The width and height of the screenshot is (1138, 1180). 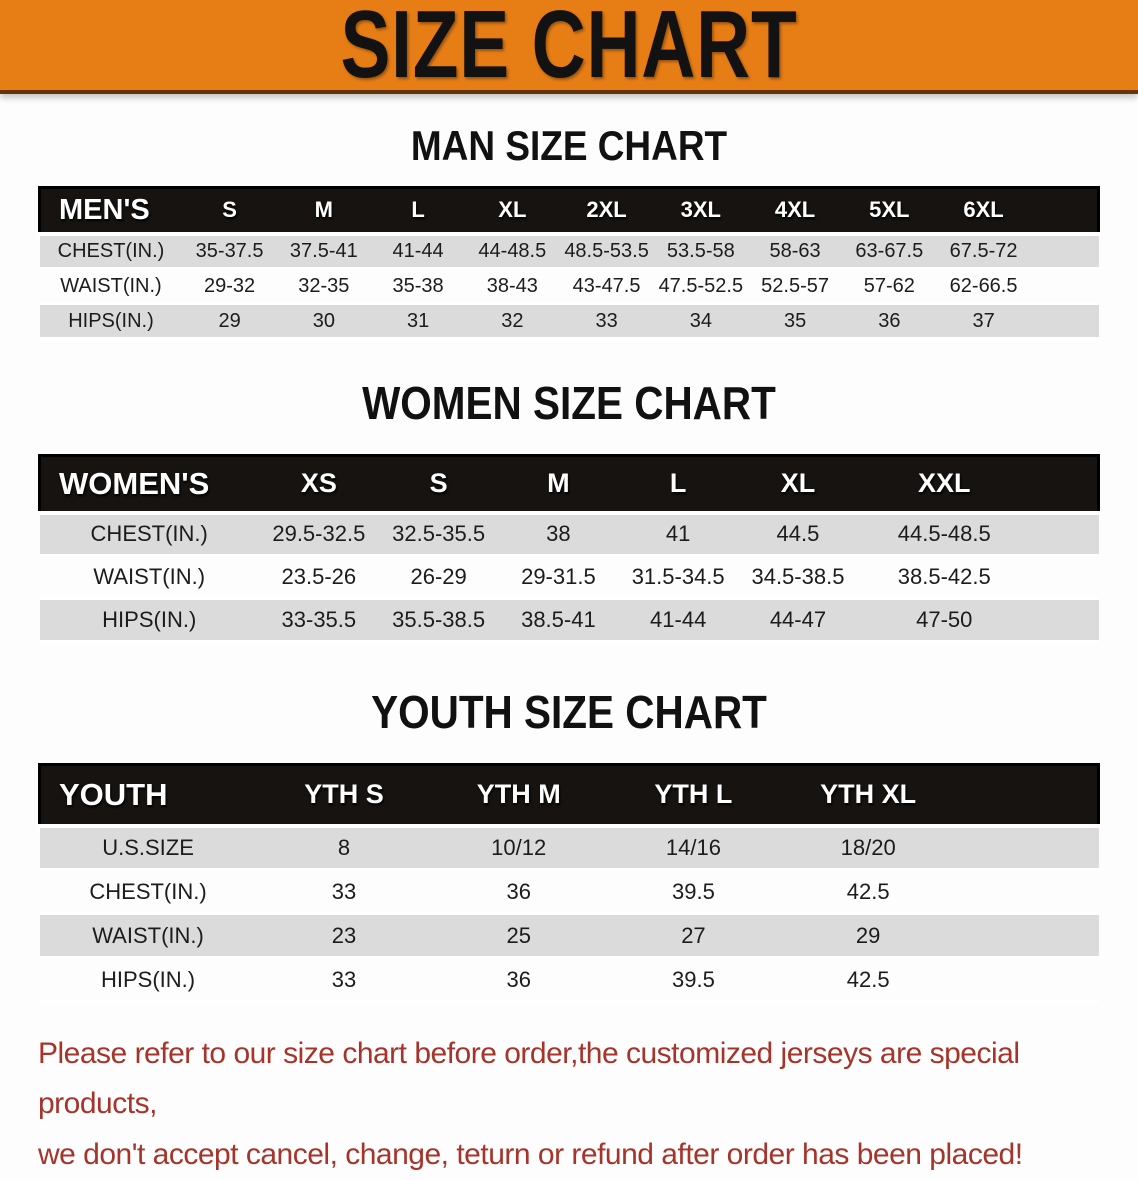 What do you see at coordinates (519, 848) in the screenshot?
I see `table-cell: 10/12` at bounding box center [519, 848].